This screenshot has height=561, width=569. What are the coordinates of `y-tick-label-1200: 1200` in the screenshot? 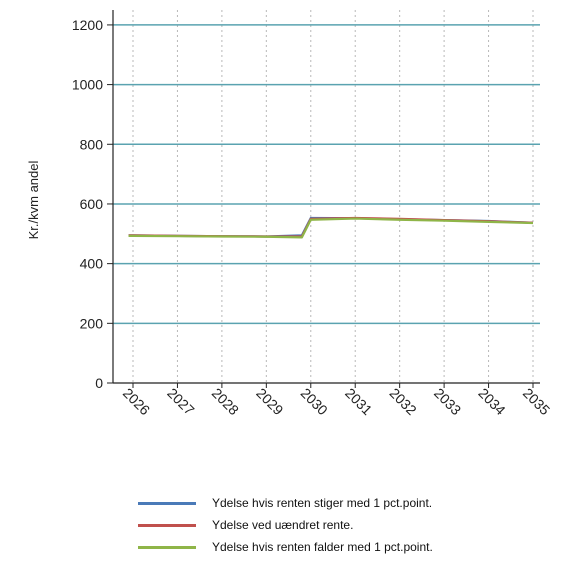 It's located at (87, 25).